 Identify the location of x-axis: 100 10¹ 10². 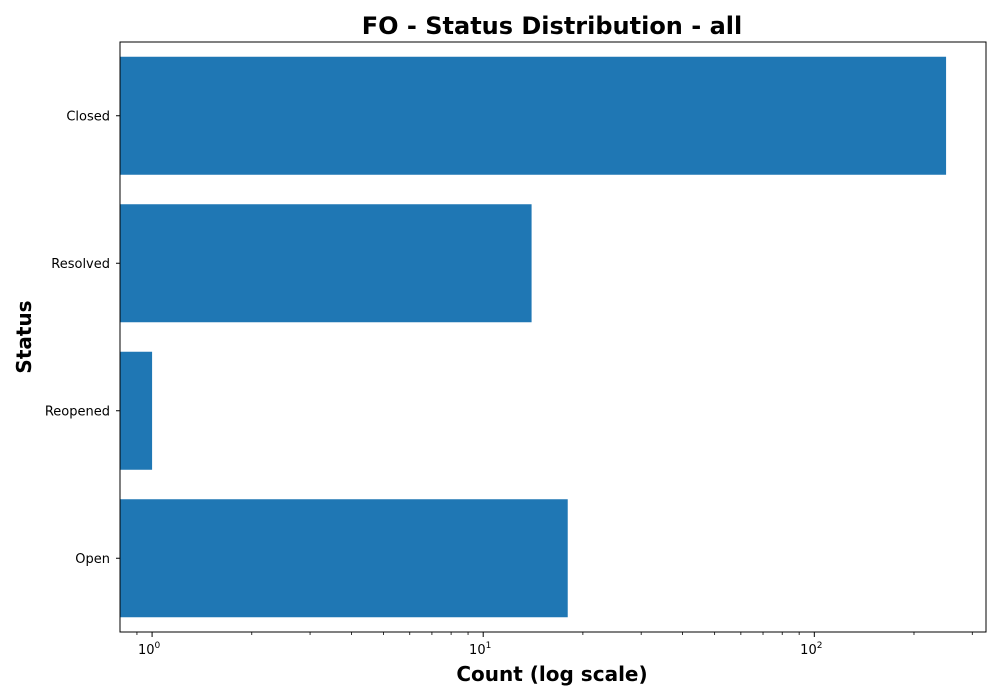
(554, 645).